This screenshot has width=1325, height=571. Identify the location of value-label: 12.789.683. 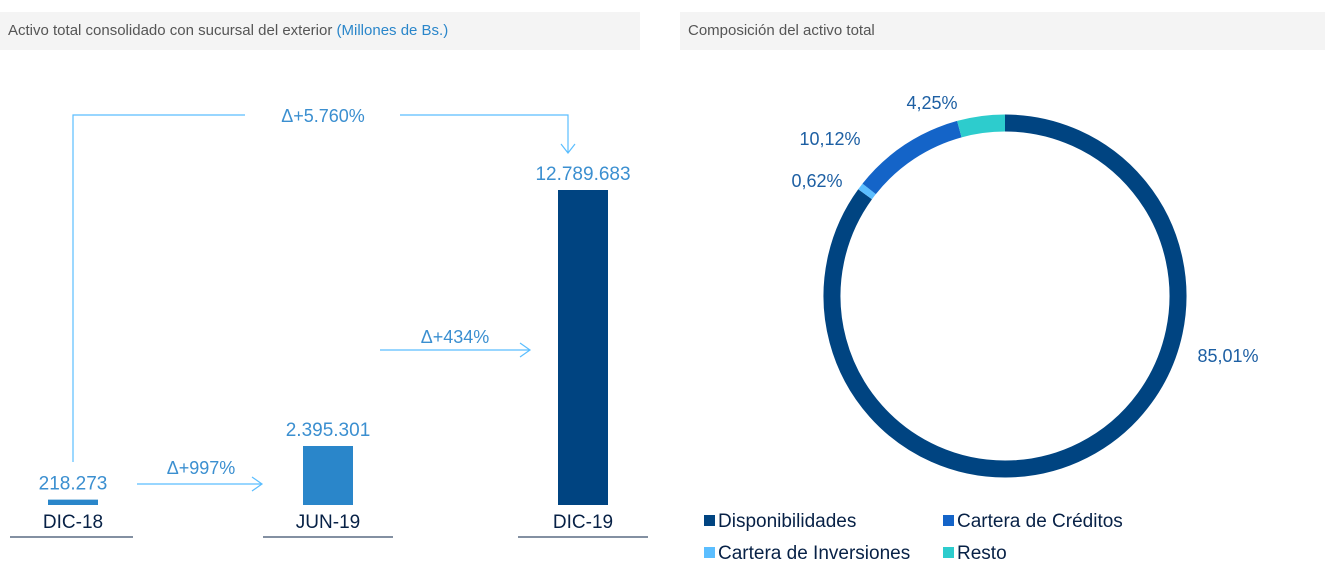
(582, 174).